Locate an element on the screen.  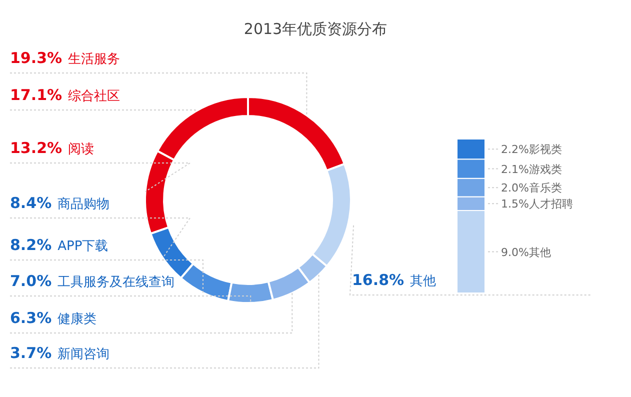
data-label: 3.7% is located at coordinates (31, 353).